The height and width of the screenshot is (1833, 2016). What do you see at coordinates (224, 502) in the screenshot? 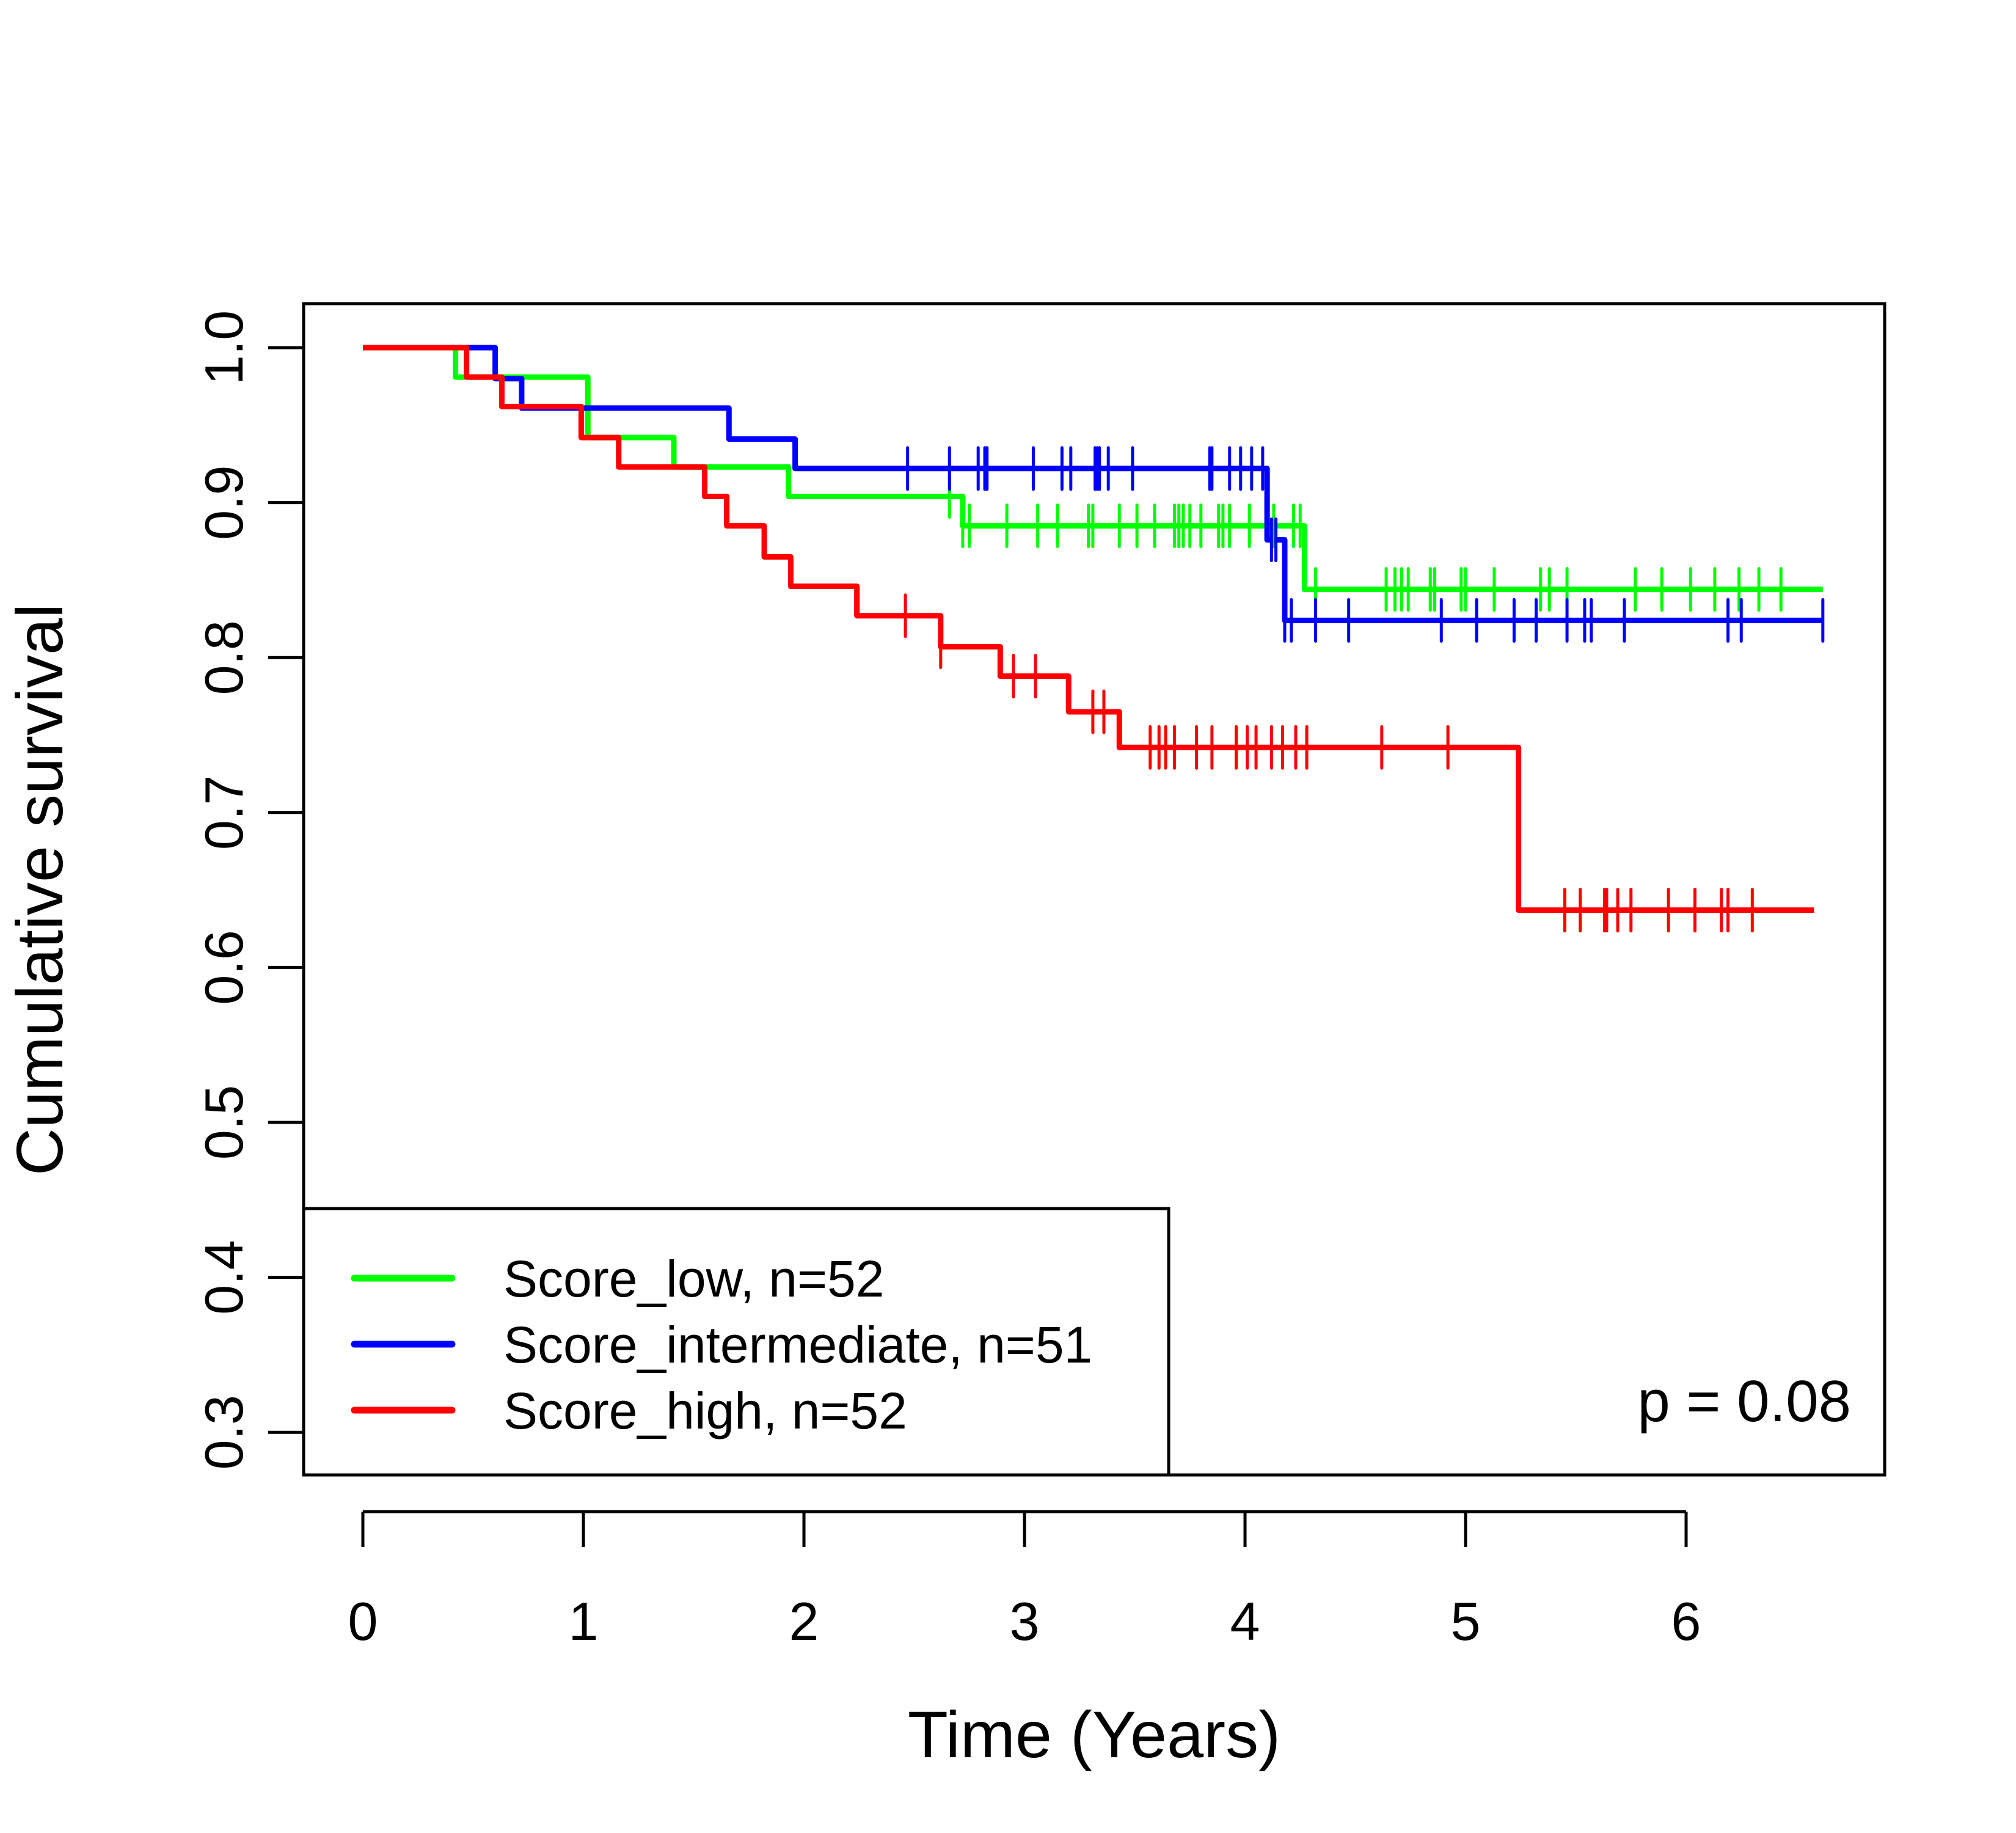
I see `y-tick-label: 0.9` at bounding box center [224, 502].